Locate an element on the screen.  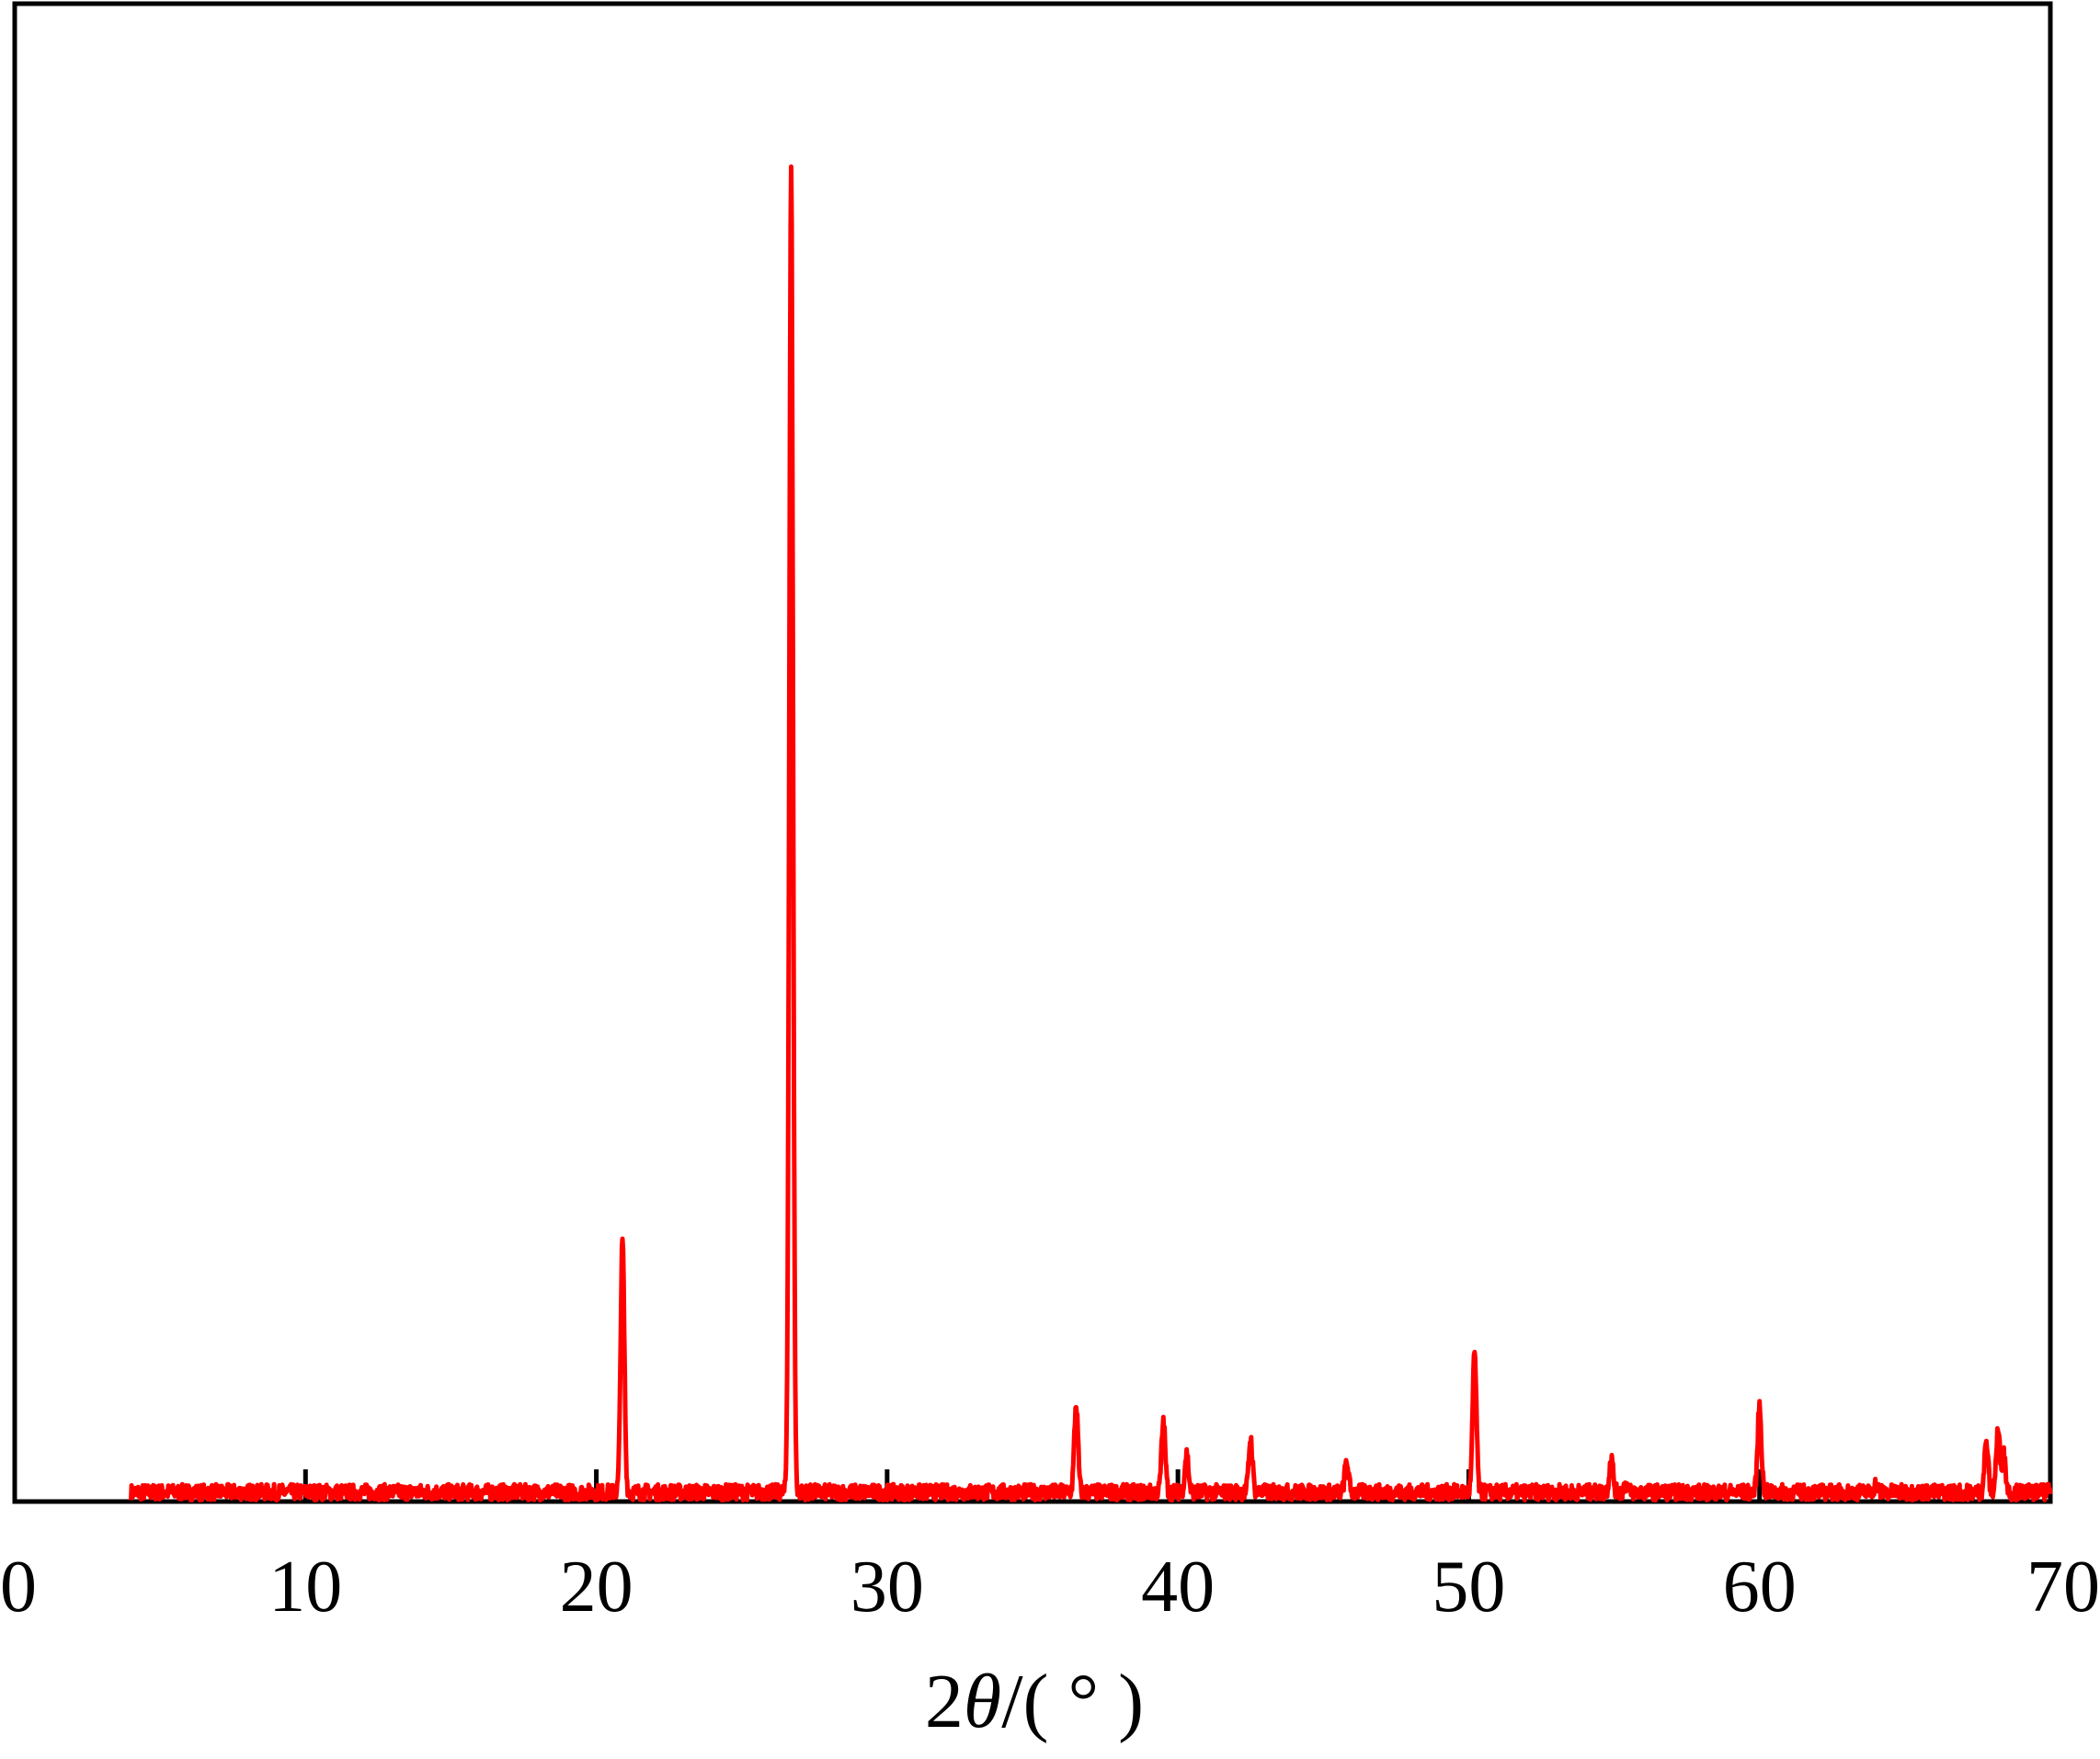
x-tick-label: 20 is located at coordinates (596, 1587).